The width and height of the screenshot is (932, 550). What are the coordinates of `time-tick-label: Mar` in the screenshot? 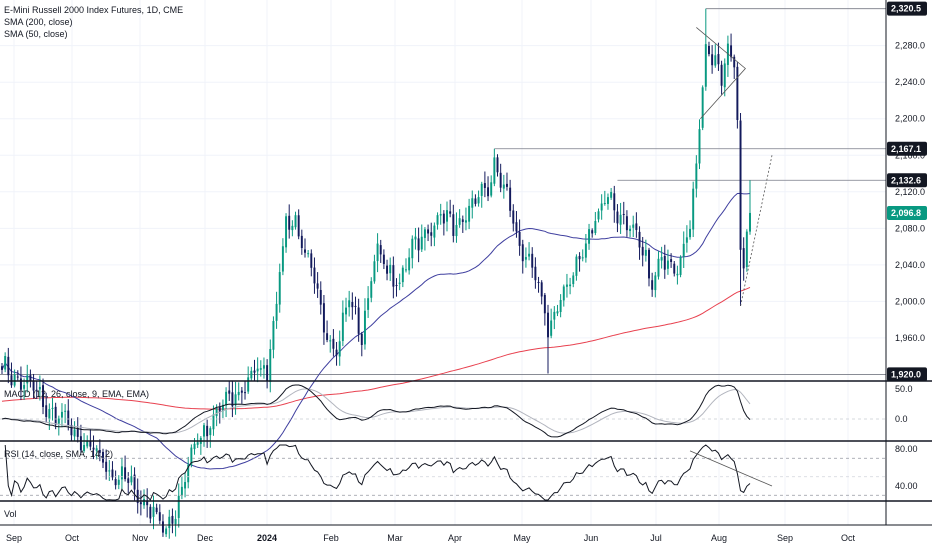 It's located at (395, 538).